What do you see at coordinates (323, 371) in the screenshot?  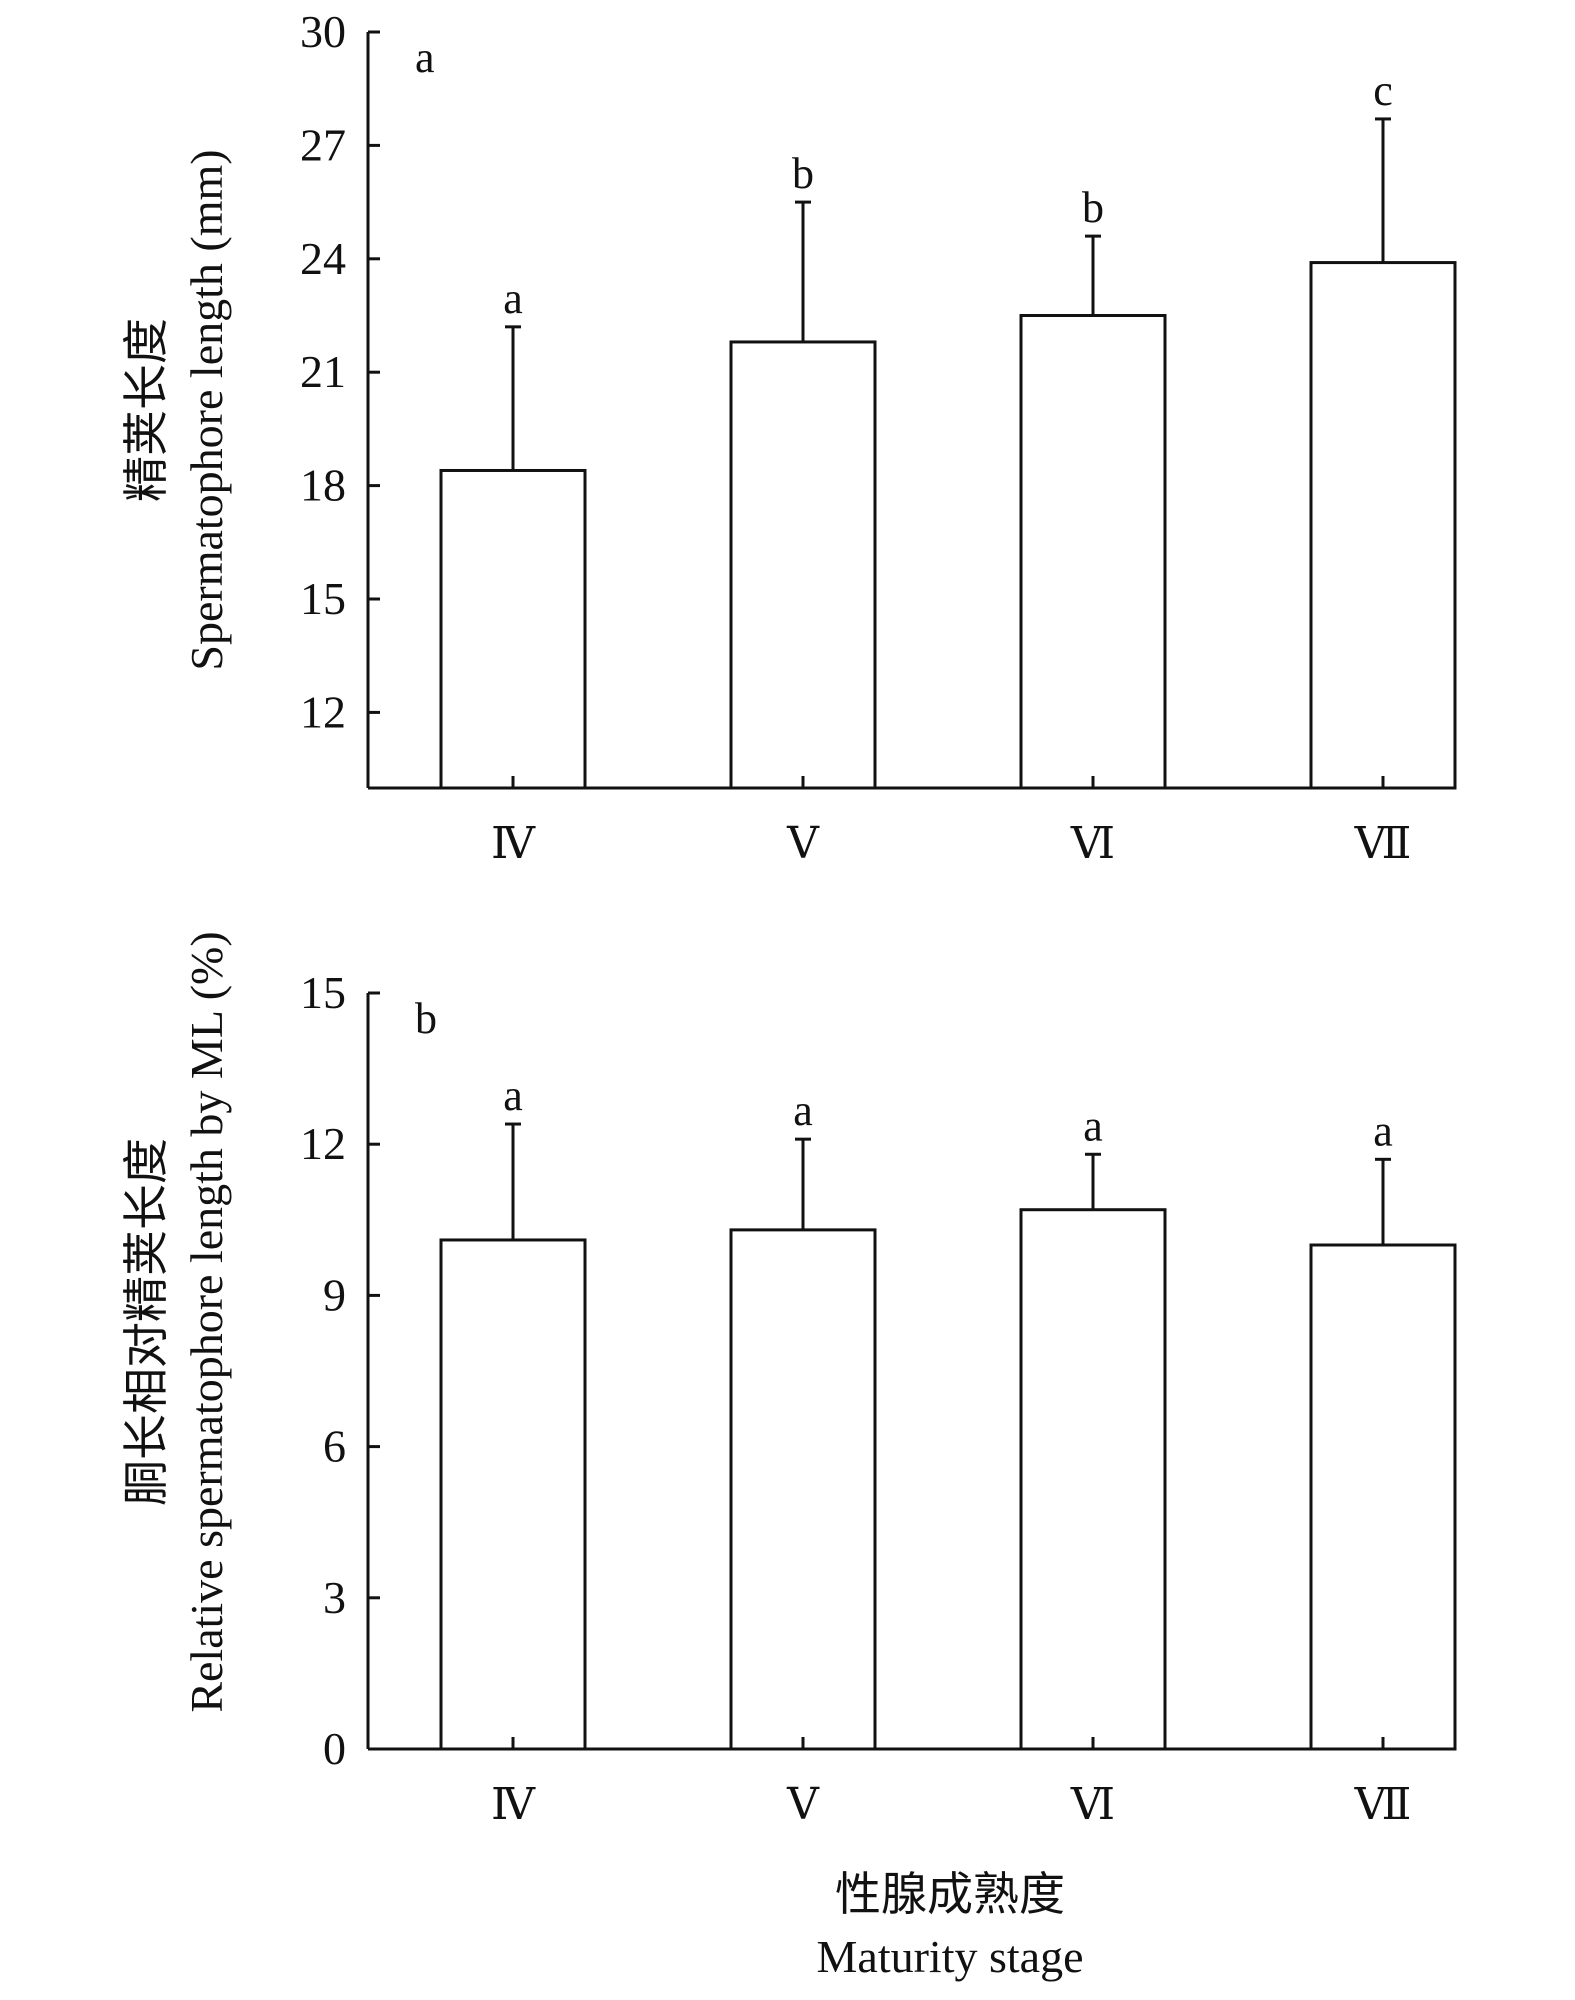 I see `y-tick-label: 21` at bounding box center [323, 371].